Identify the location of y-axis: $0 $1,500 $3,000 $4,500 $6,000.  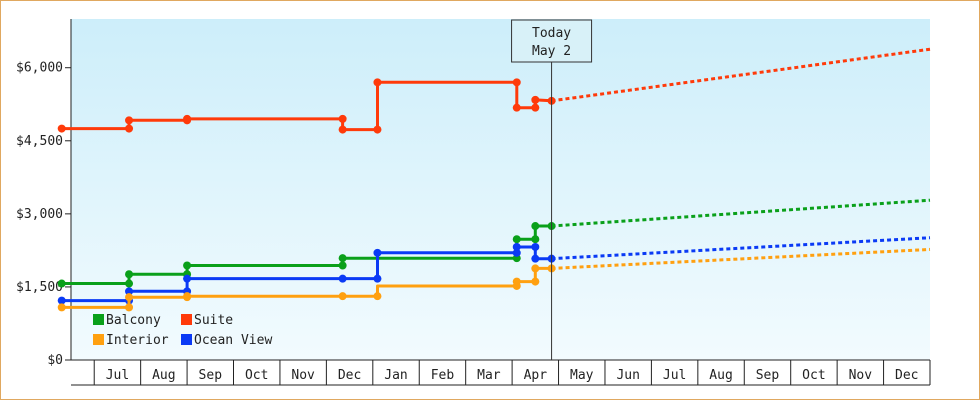
(43, 193).